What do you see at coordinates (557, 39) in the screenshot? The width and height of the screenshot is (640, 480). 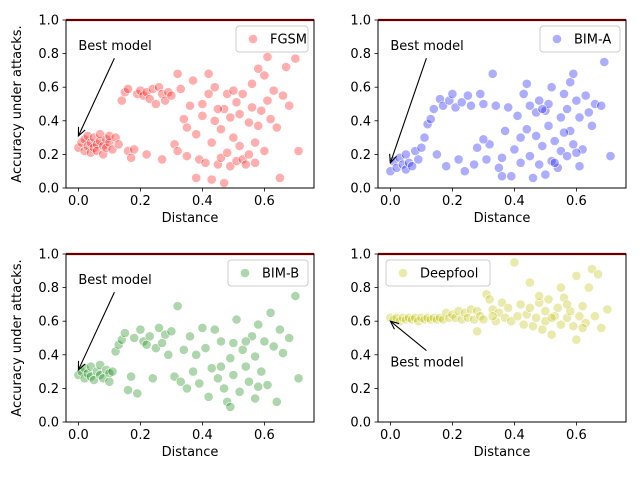 I see `legend-marker` at bounding box center [557, 39].